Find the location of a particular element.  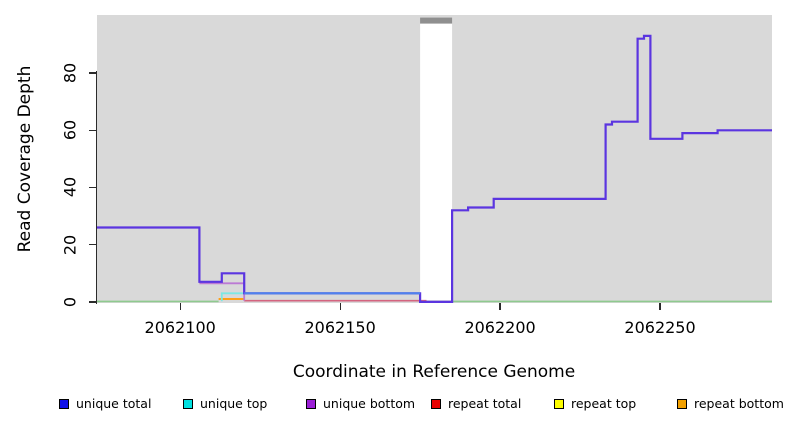

x-tick-label: 2062200 is located at coordinates (500, 327).